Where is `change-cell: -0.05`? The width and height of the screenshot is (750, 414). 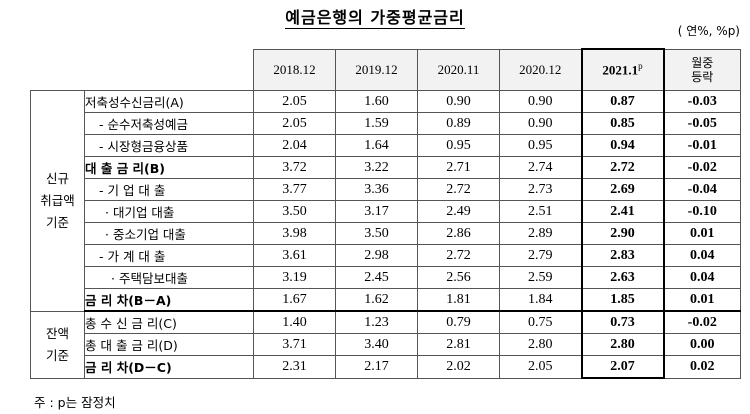 change-cell: -0.05 is located at coordinates (702, 123).